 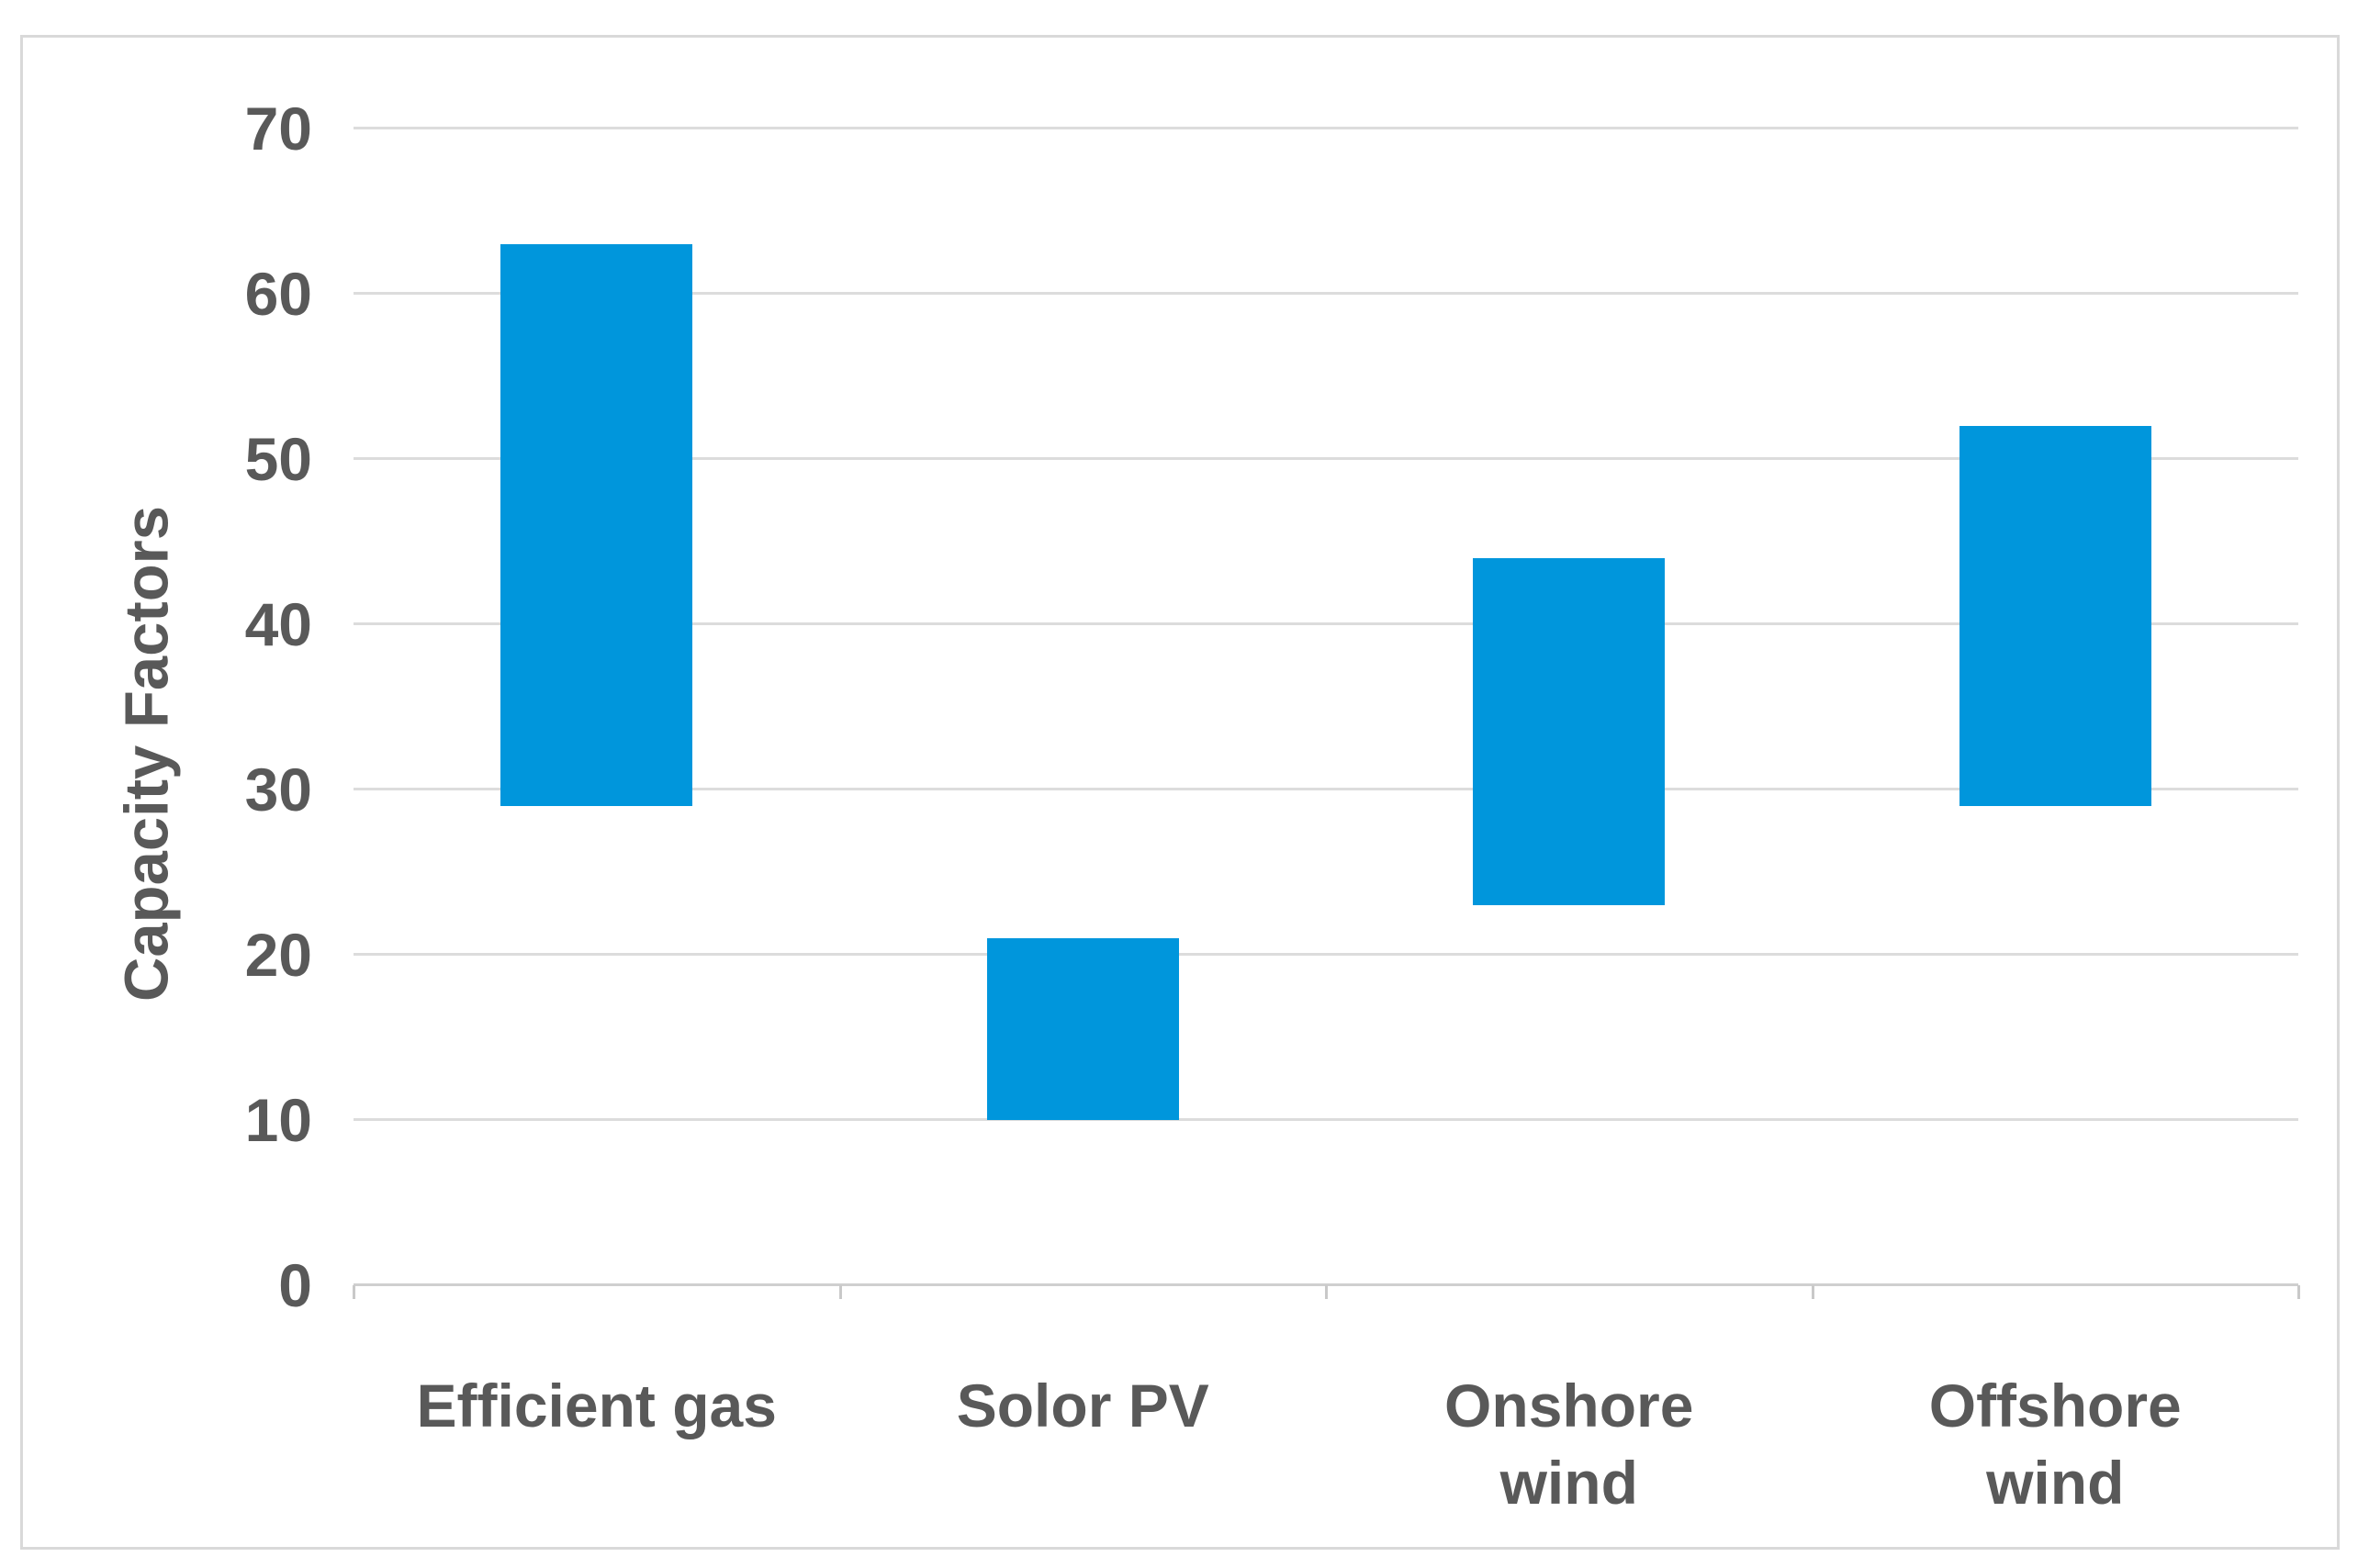 I want to click on y-tick-label-60: 60, so click(x=278, y=294).